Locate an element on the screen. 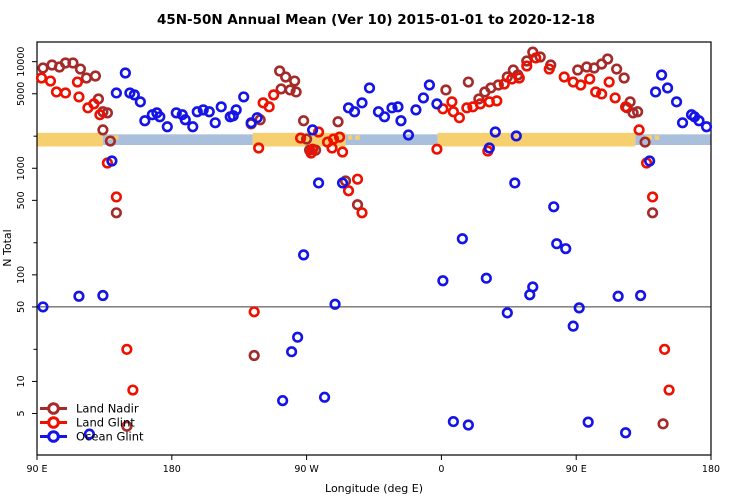 The width and height of the screenshot is (750, 500). x-tick-label: 90 W is located at coordinates (306, 469).